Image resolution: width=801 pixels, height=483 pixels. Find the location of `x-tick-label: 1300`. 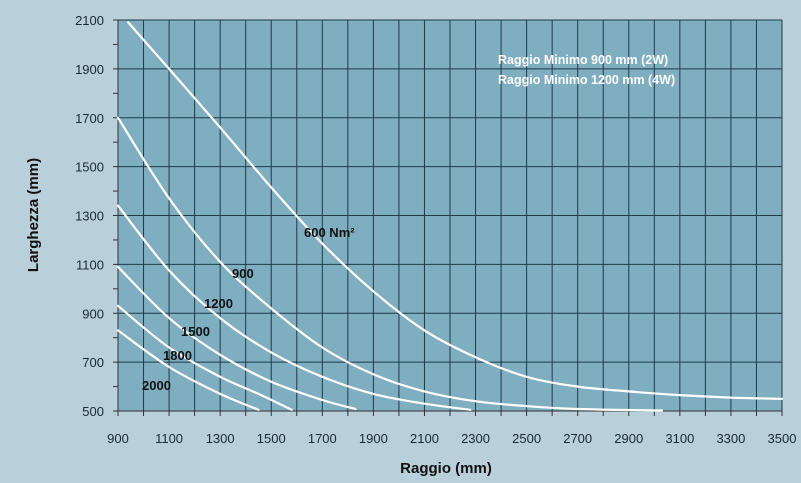

x-tick-label: 1300 is located at coordinates (220, 438).